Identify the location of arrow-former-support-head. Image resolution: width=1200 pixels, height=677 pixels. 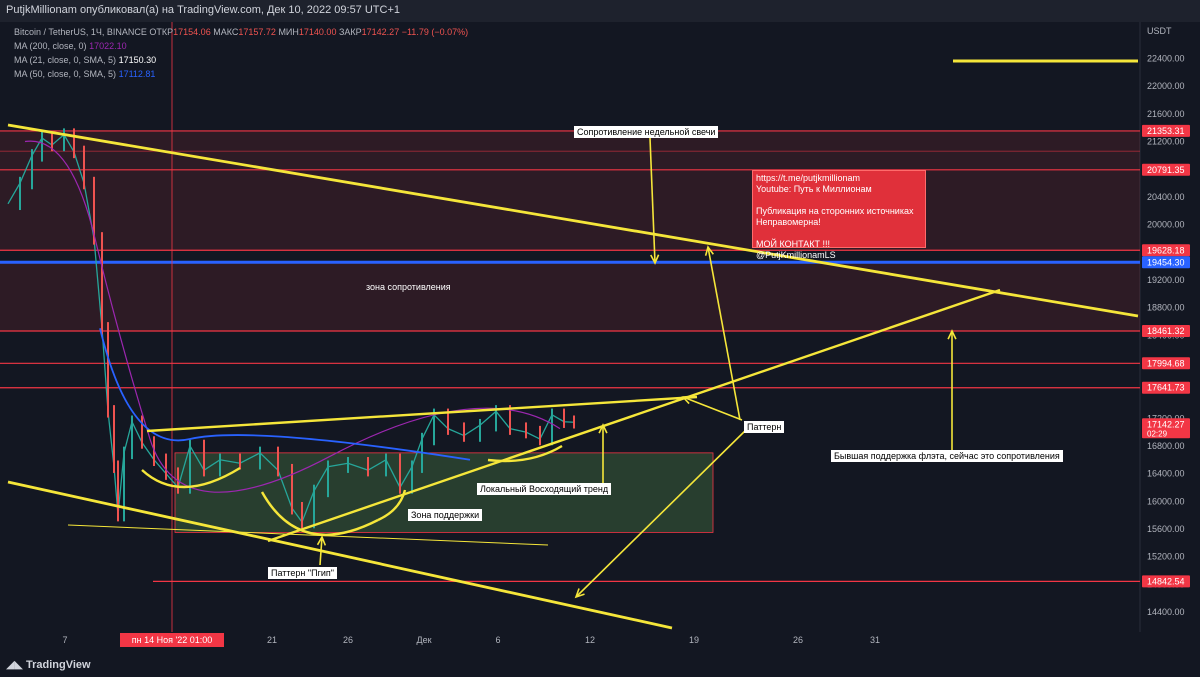
(952, 334).